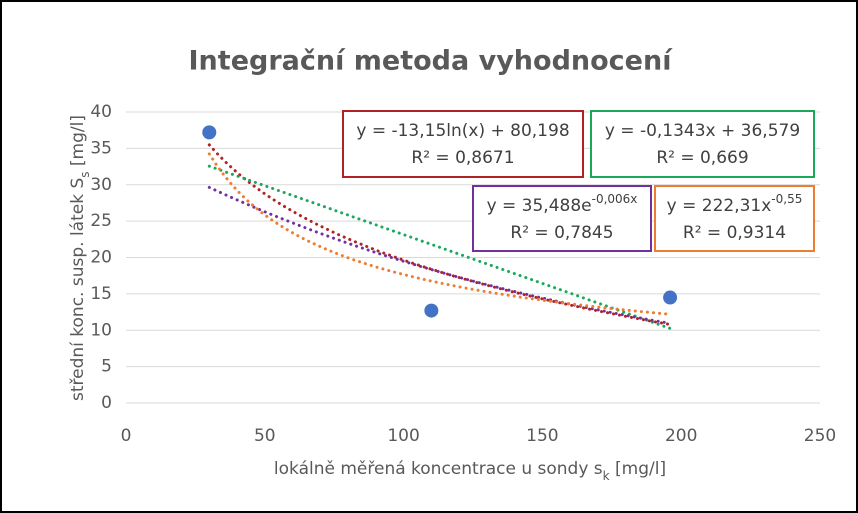 The width and height of the screenshot is (858, 513). I want to click on chart-title: Integrační metoda vyhodnocení, so click(431, 61).